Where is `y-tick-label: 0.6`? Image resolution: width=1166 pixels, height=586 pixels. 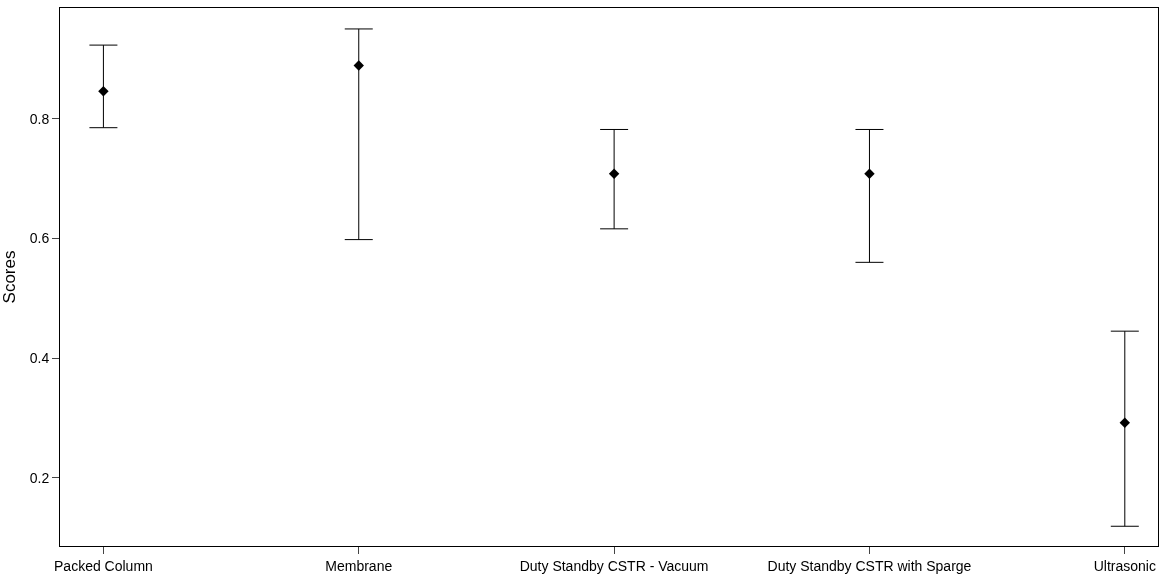
y-tick-label: 0.6 is located at coordinates (39, 238).